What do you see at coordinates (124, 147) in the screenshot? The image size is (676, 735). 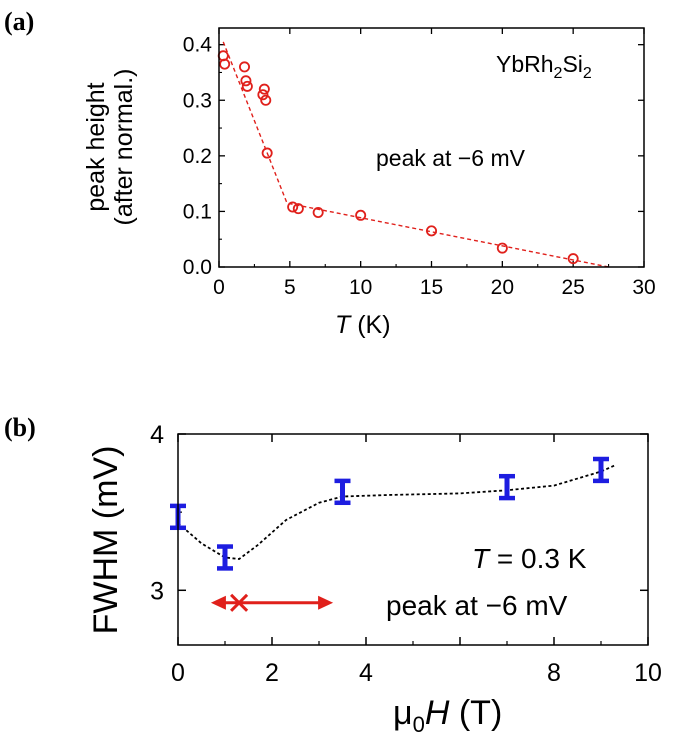 I see `panel-a-y-label-line2: (after normal.)` at bounding box center [124, 147].